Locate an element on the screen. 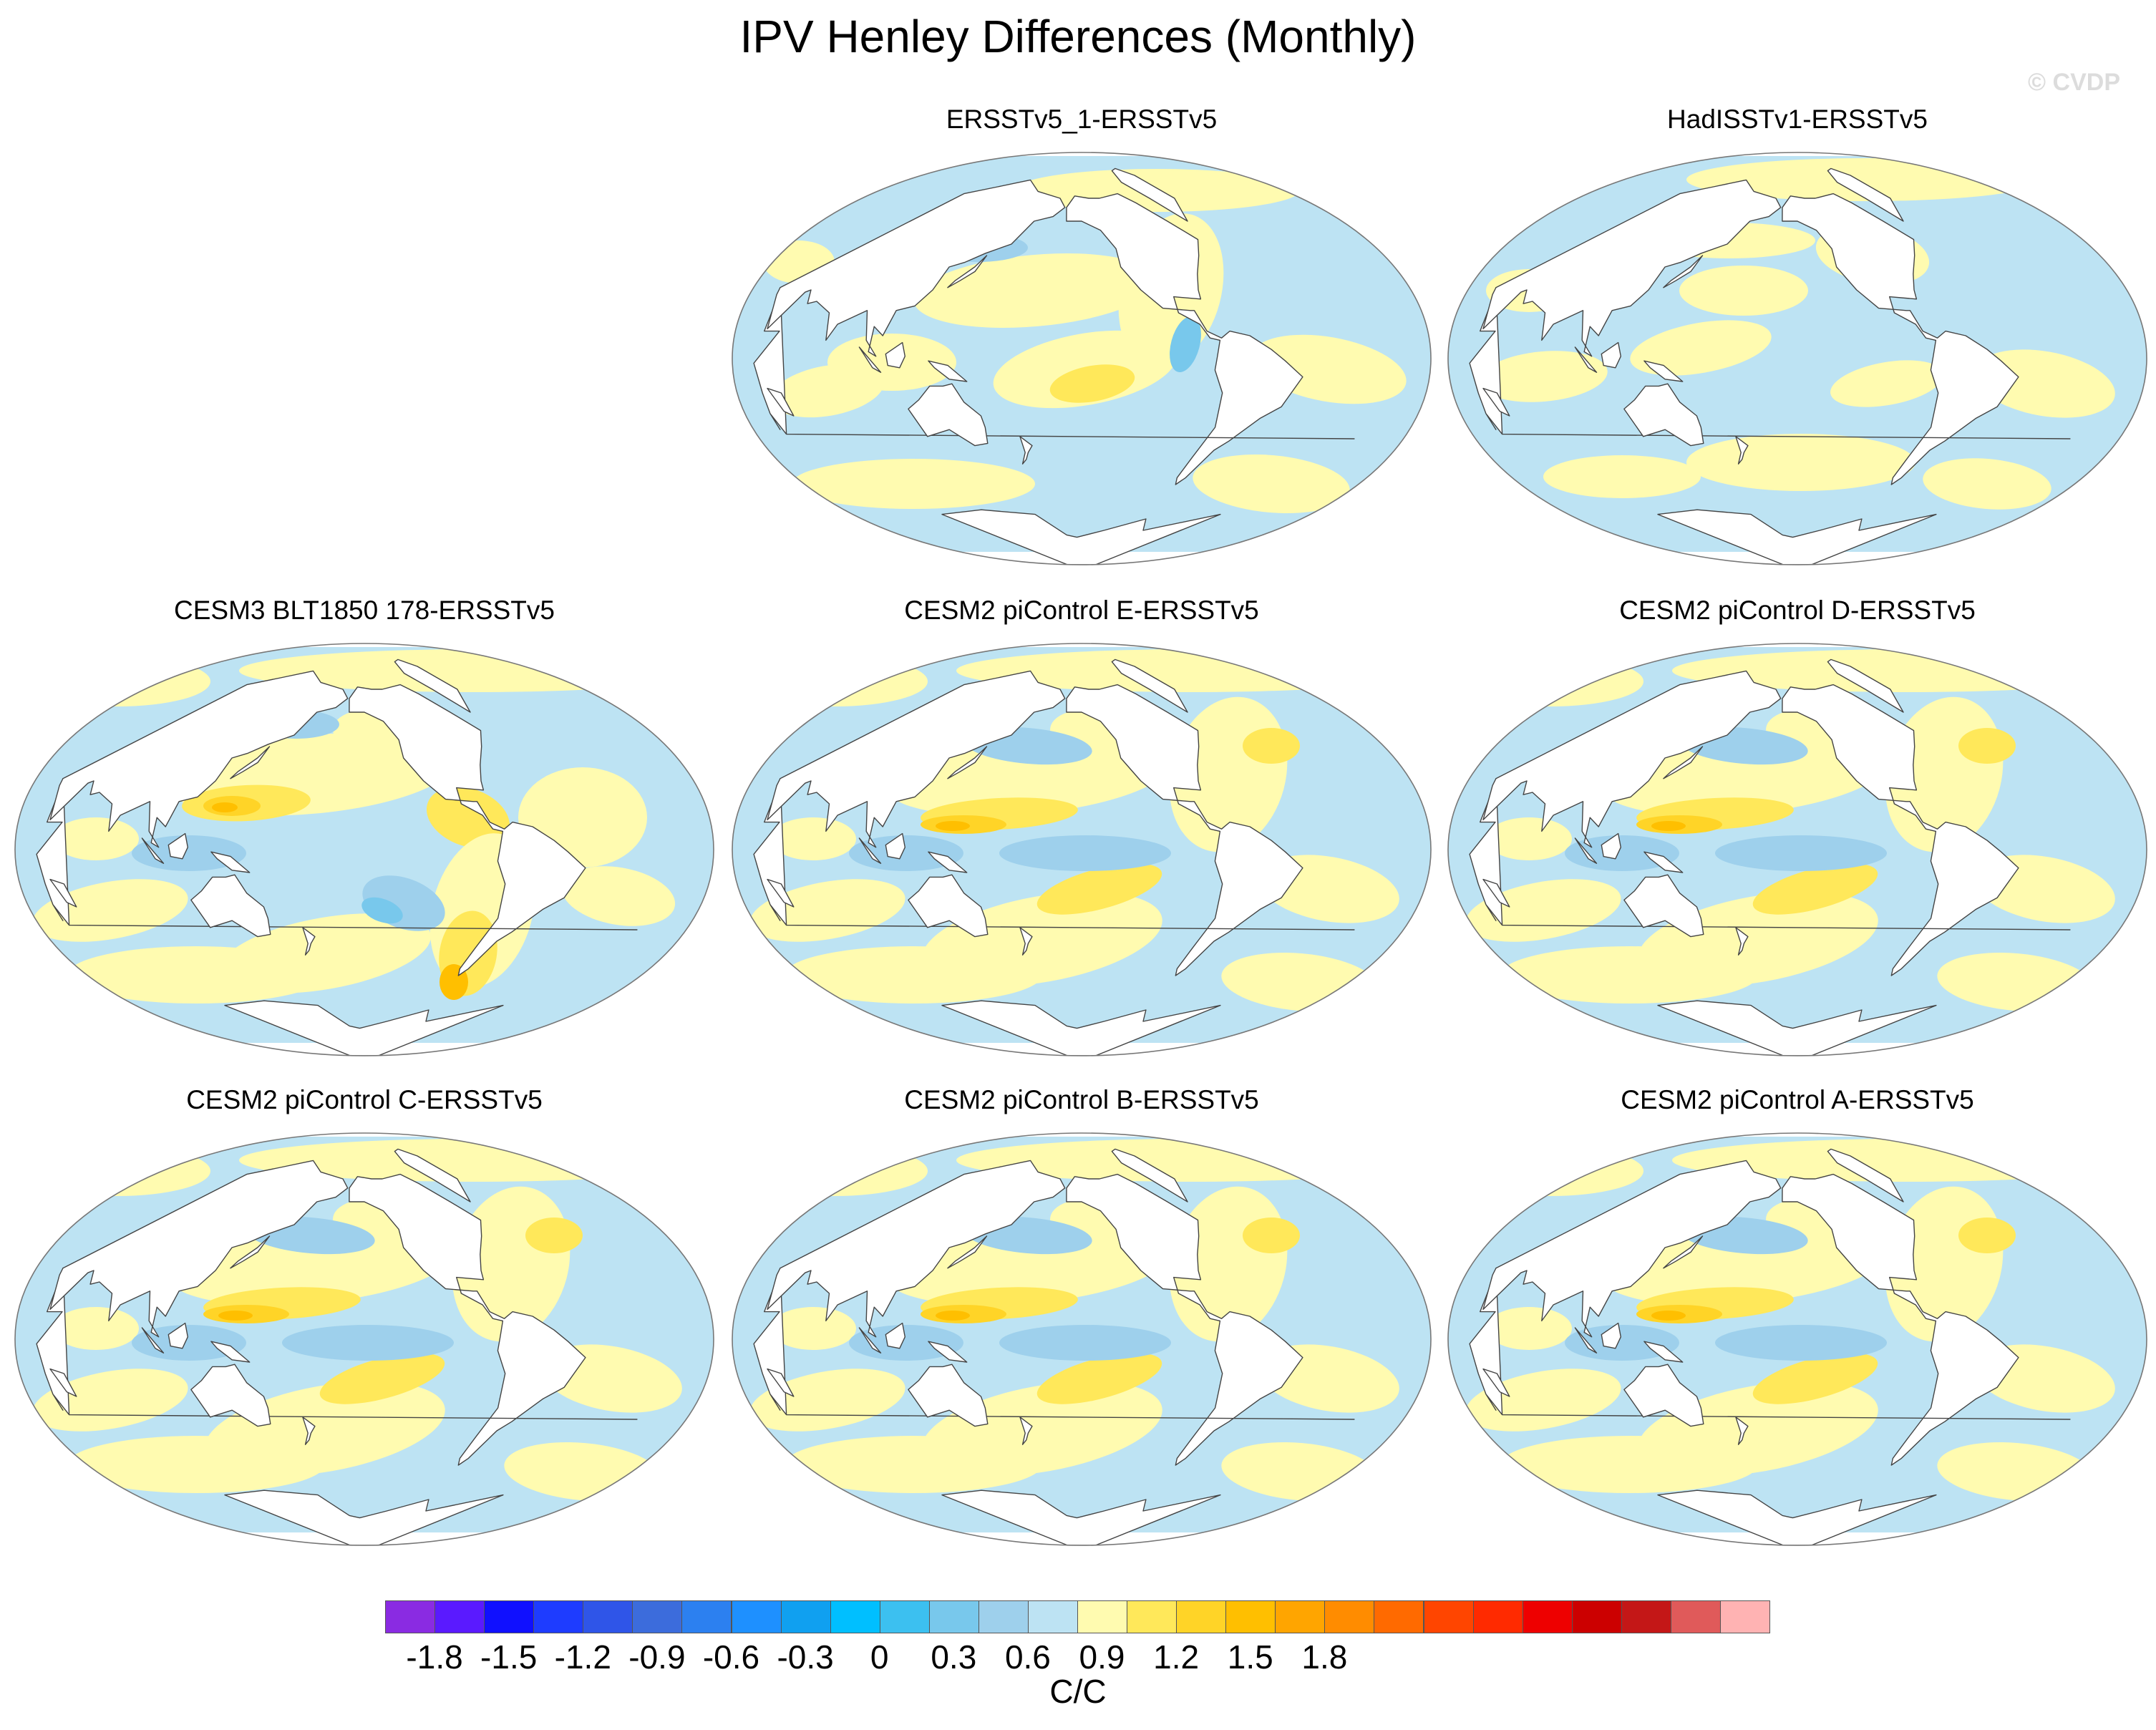 The height and width of the screenshot is (1730, 2156). map-panel-8: CESM2 piControl A-ERSSTv5 is located at coordinates (1798, 1317).